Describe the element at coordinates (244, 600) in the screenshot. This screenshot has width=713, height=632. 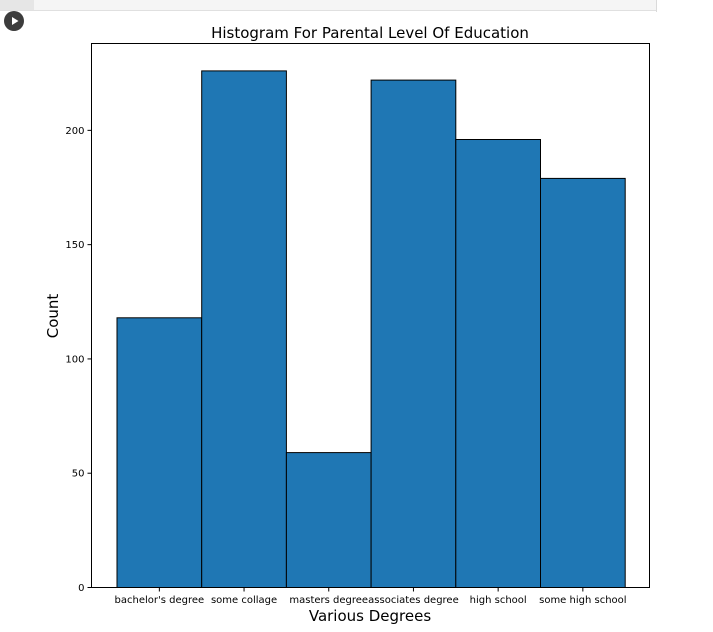
I see `x-tick-label-1: some collage` at that location.